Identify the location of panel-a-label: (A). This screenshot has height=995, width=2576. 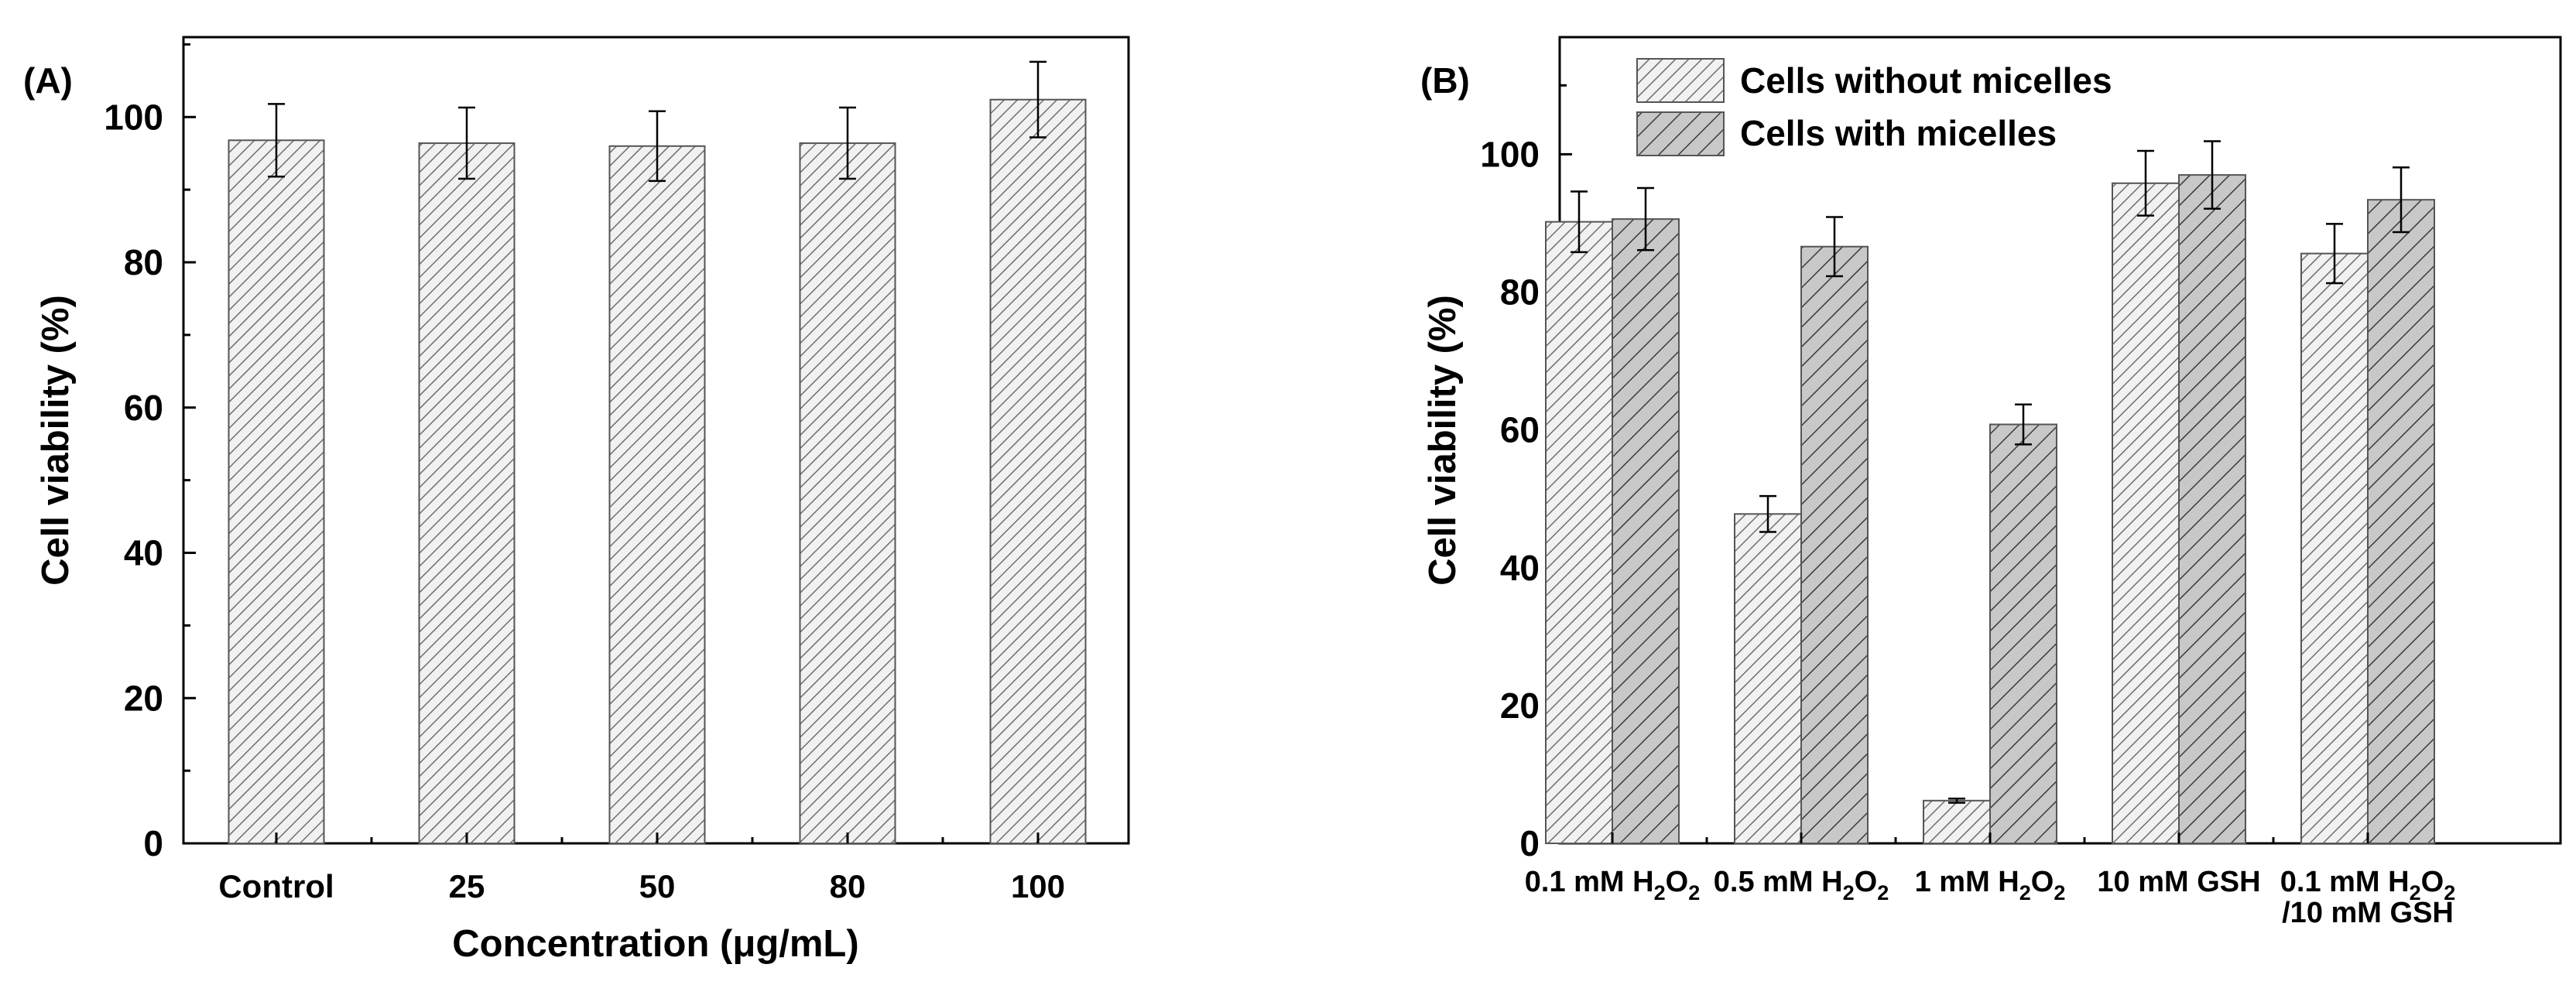
(48, 80).